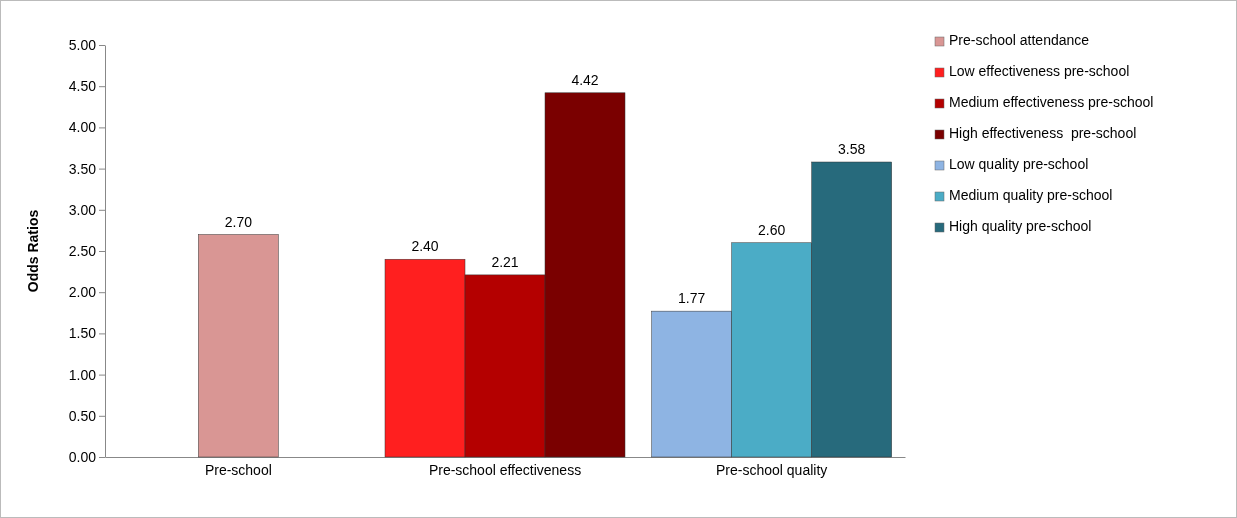  I want to click on y-tick-label: 0.50, so click(82, 415).